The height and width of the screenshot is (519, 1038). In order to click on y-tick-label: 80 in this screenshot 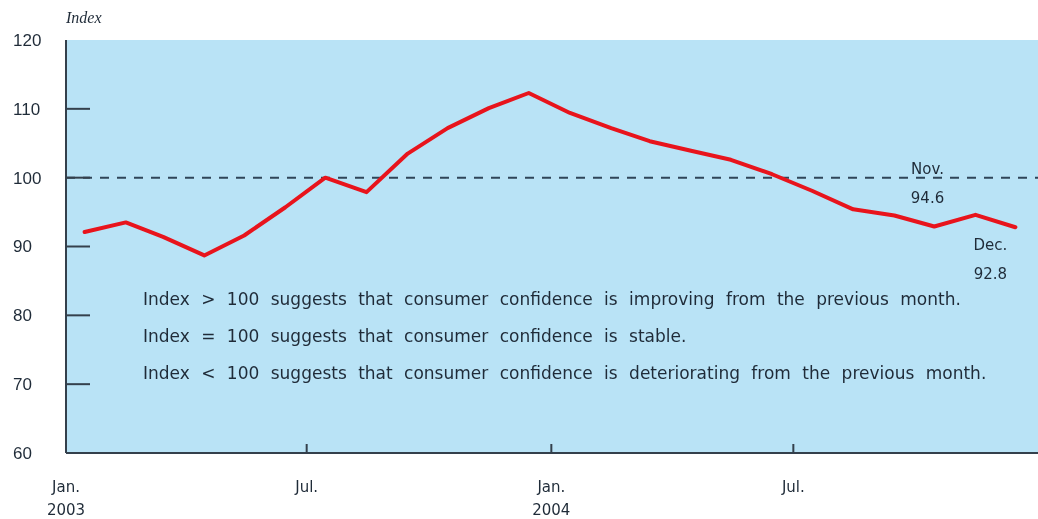, I will do `click(22, 316)`.